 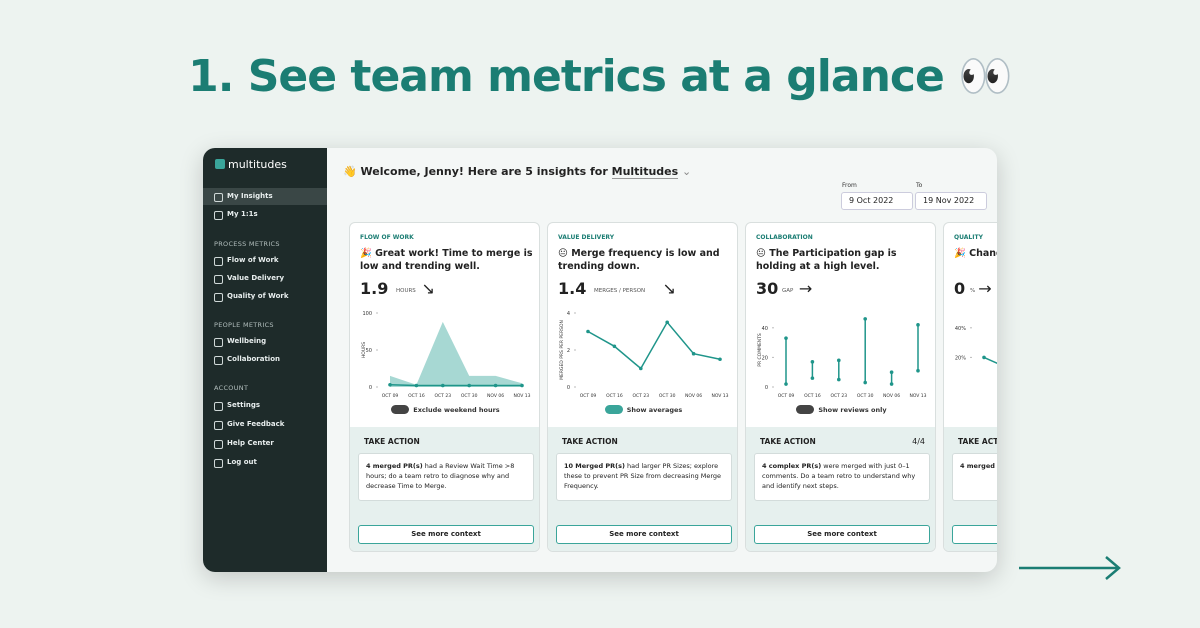 What do you see at coordinates (387, 237) in the screenshot?
I see `category: FLOW OF WORK` at bounding box center [387, 237].